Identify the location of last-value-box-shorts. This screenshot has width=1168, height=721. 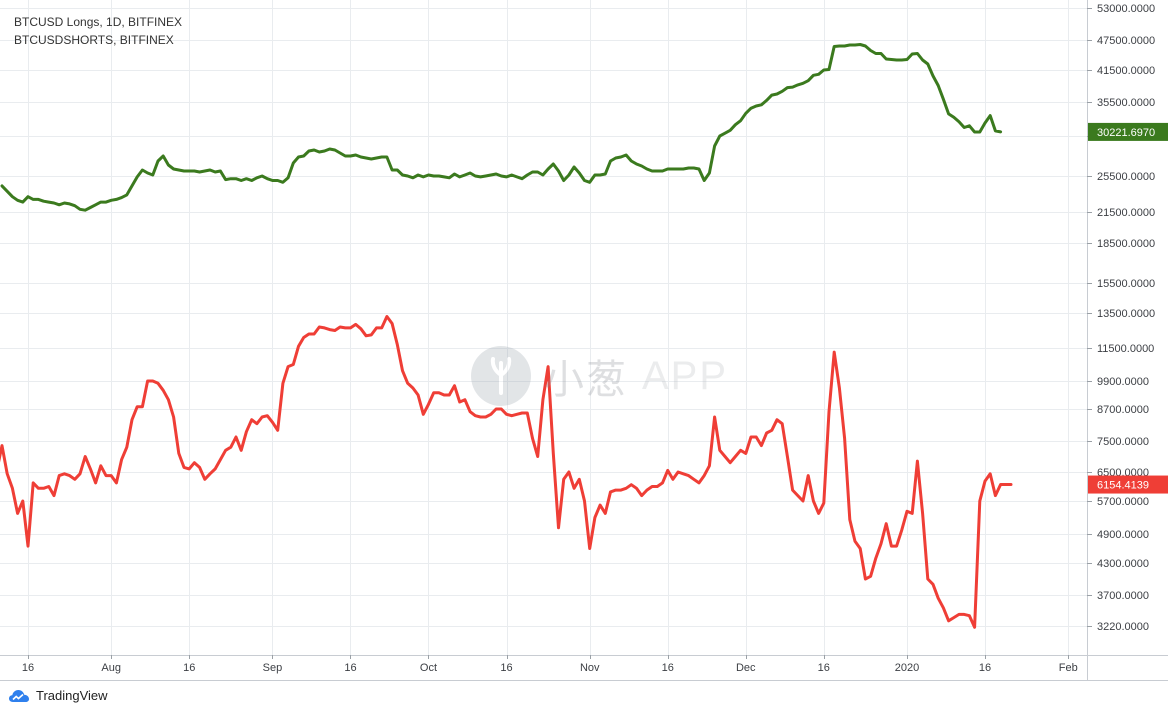
(1128, 484).